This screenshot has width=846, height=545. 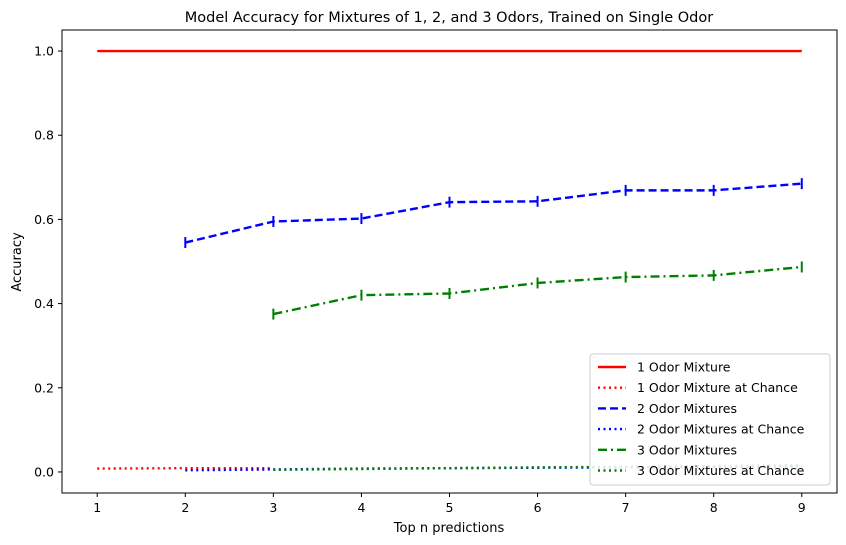 What do you see at coordinates (44, 387) in the screenshot?
I see `y-tick-label: 0.2` at bounding box center [44, 387].